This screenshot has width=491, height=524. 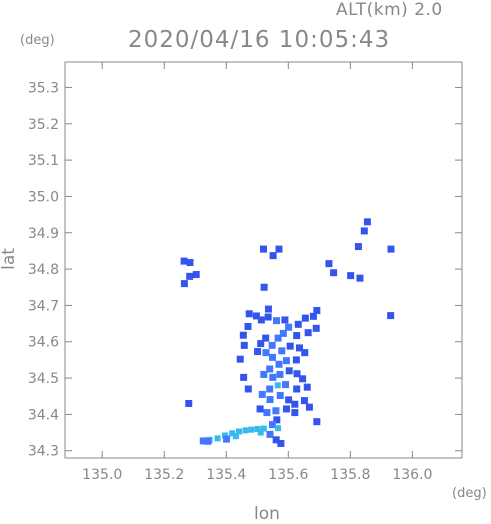 I want to click on altitude-label: ALT(km) 2.0, so click(x=389, y=10).